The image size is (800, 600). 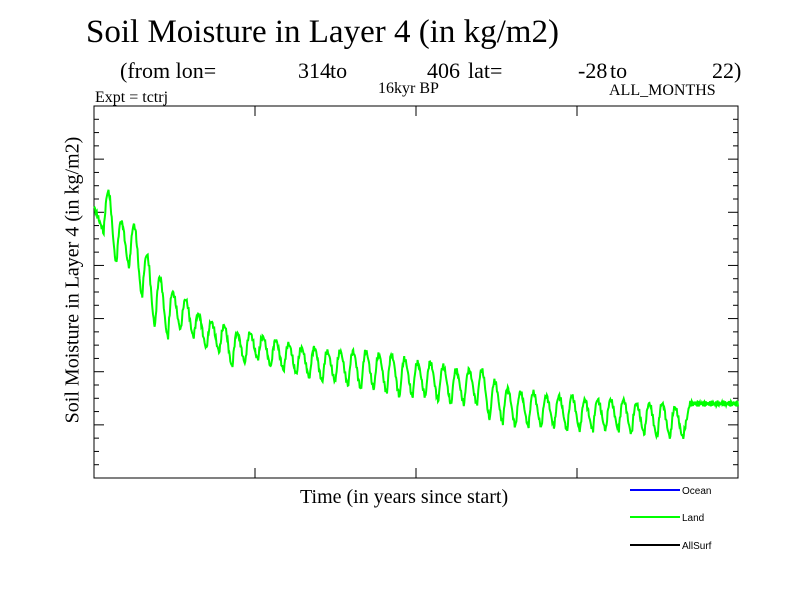 What do you see at coordinates (168, 70) in the screenshot?
I see `subtitle-from-label: (from lon=` at bounding box center [168, 70].